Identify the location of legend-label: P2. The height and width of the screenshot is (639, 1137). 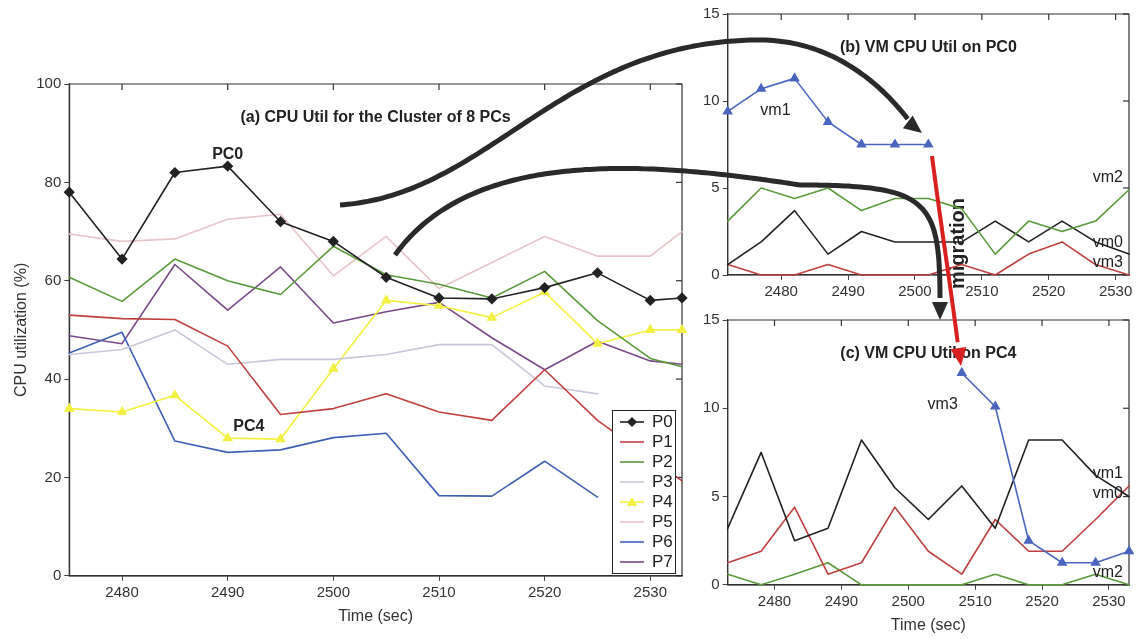
(662, 461).